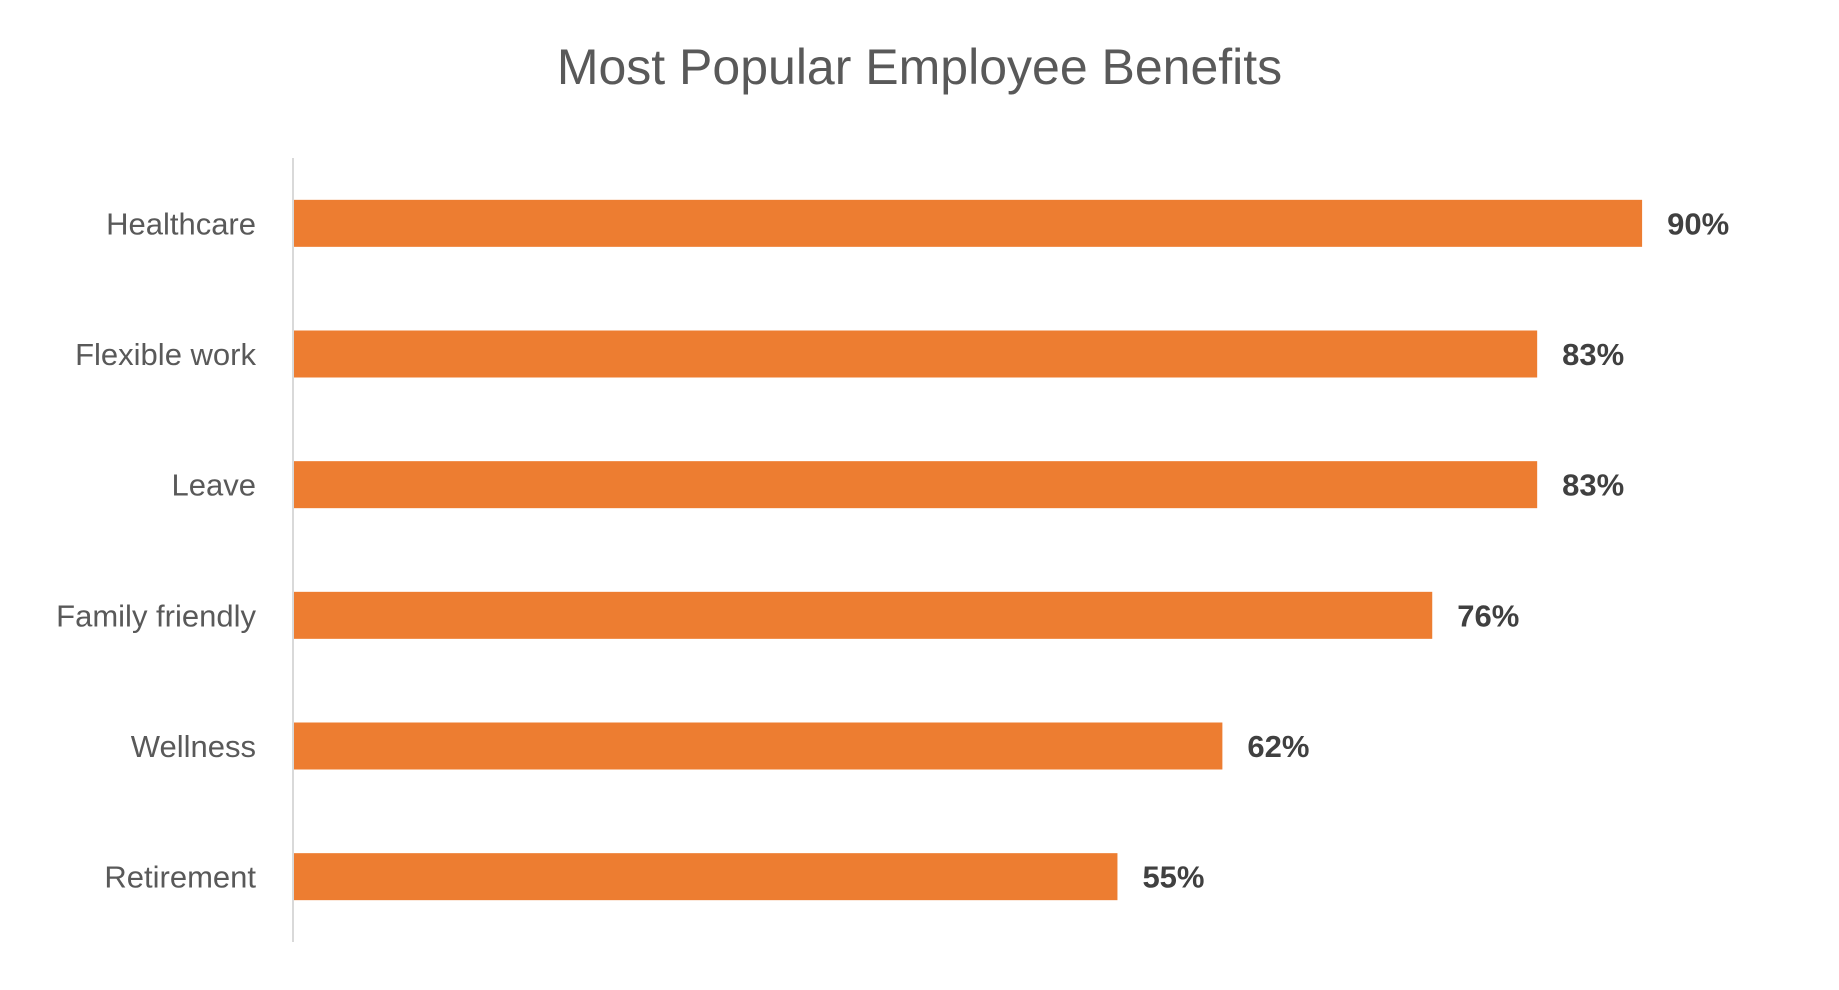  I want to click on data-label: 76%, so click(1488, 615).